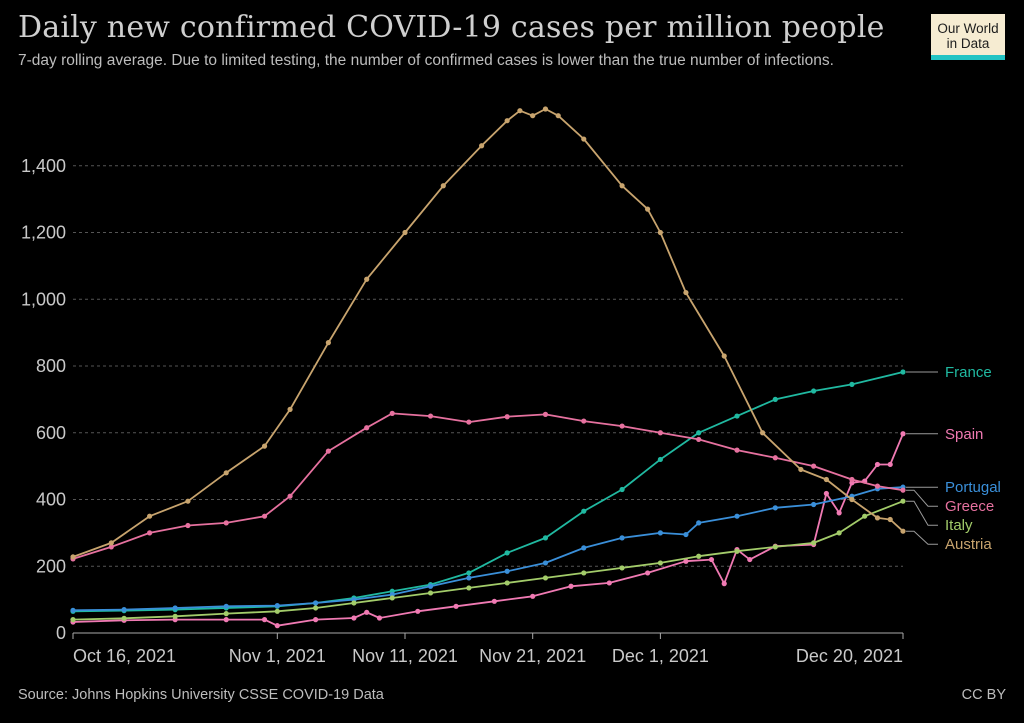 This screenshot has height=723, width=1024. Describe the element at coordinates (964, 434) in the screenshot. I see `end-label-text: Spain` at that location.